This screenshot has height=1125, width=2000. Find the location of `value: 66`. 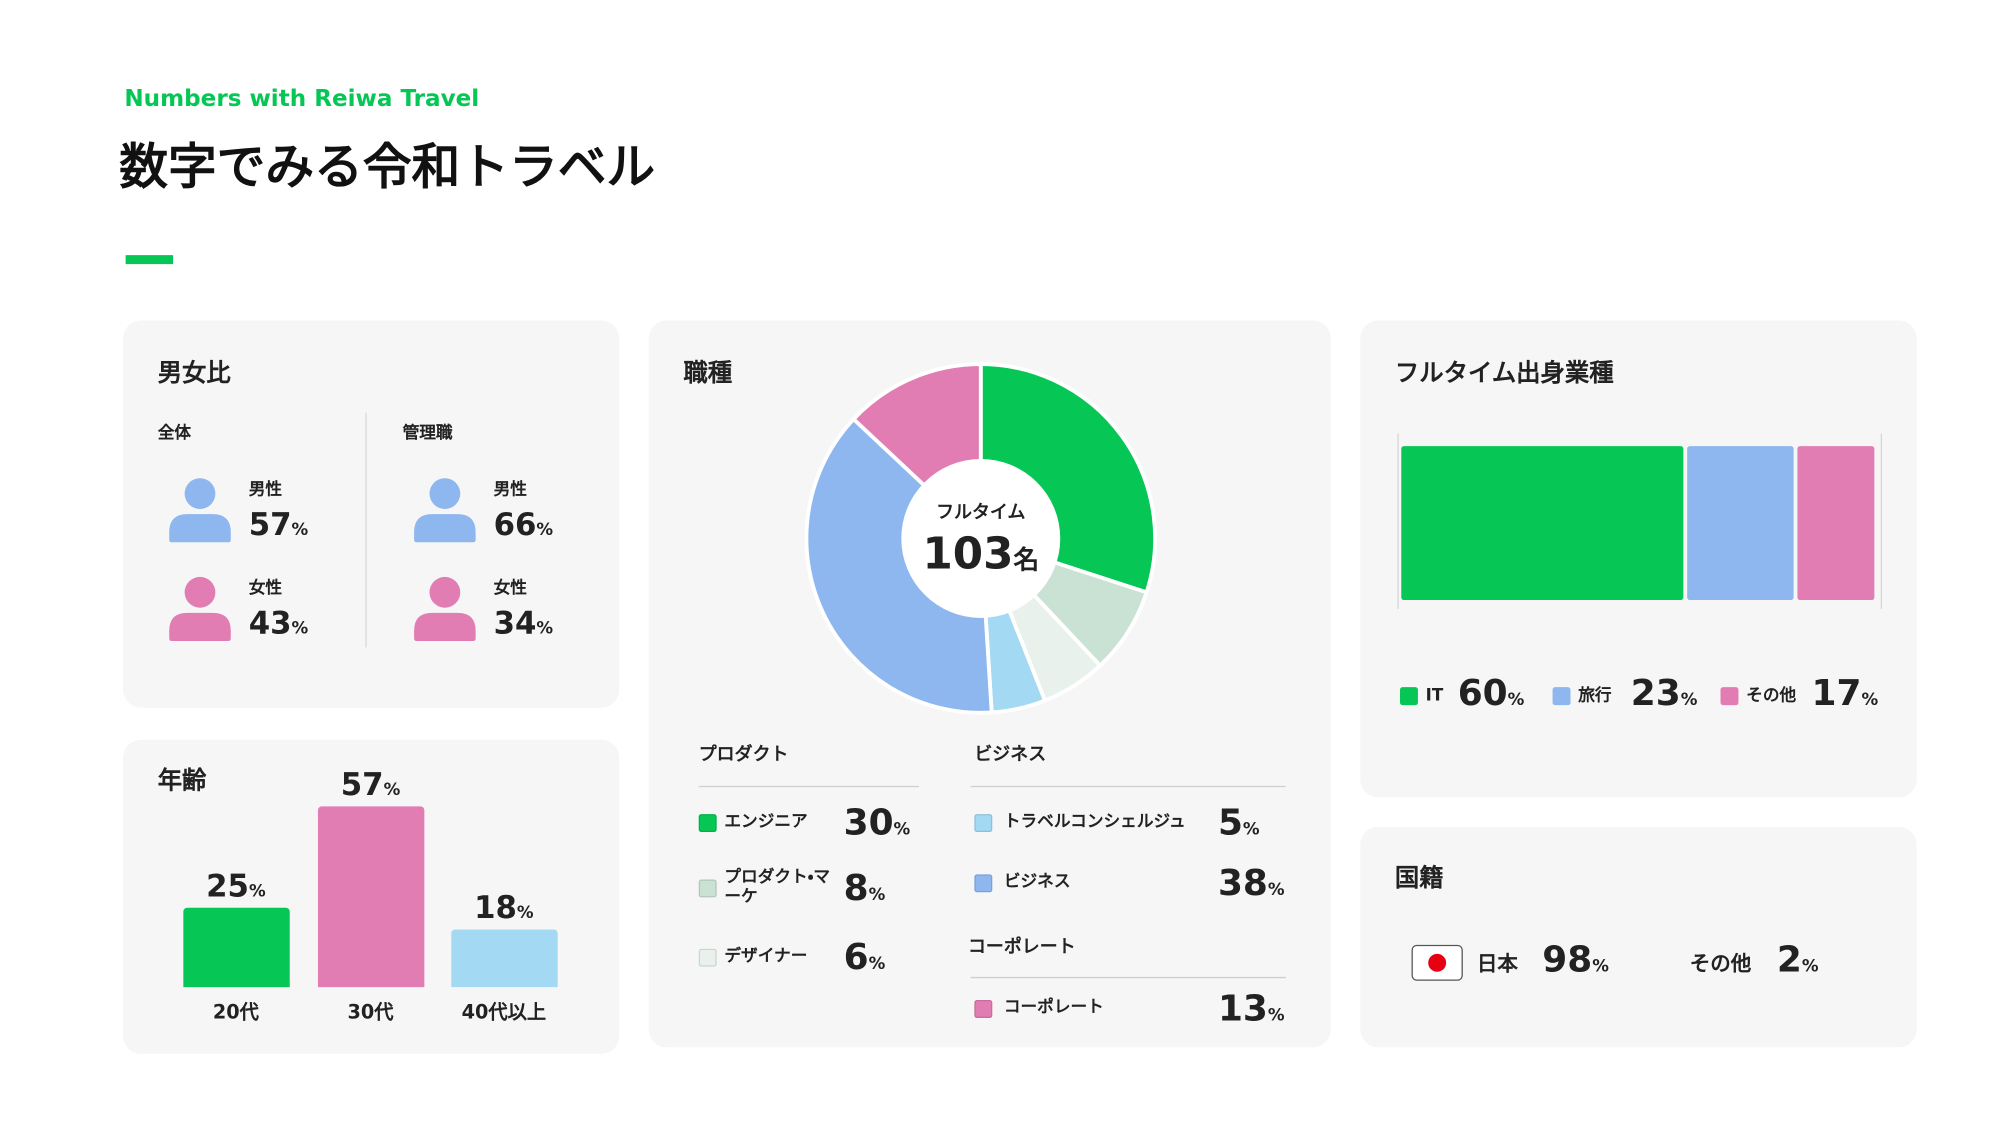

value: 66 is located at coordinates (515, 524).